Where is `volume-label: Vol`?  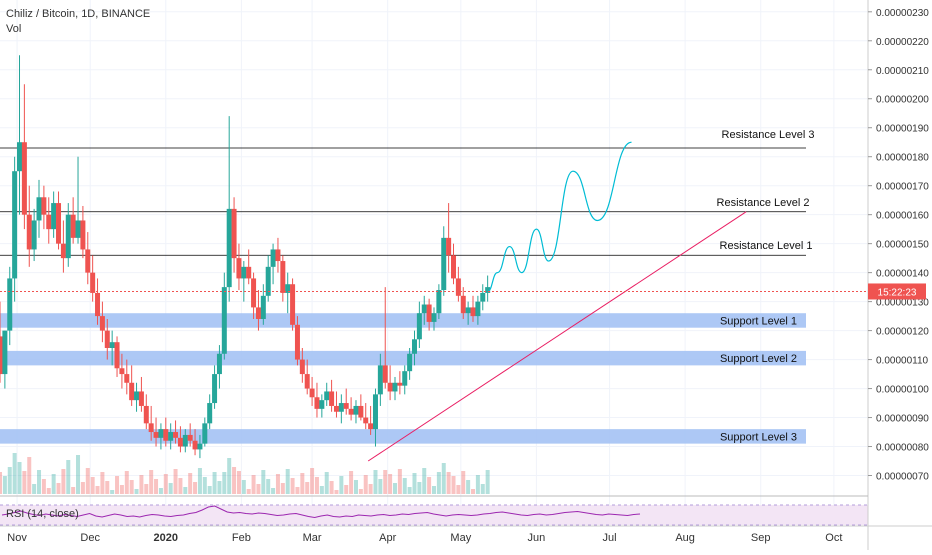
volume-label: Vol is located at coordinates (14, 29).